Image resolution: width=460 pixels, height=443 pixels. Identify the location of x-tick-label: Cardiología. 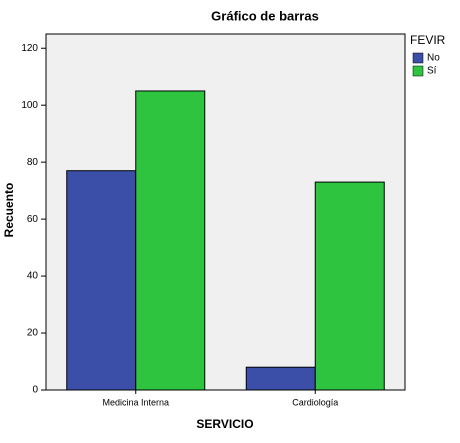
(315, 402).